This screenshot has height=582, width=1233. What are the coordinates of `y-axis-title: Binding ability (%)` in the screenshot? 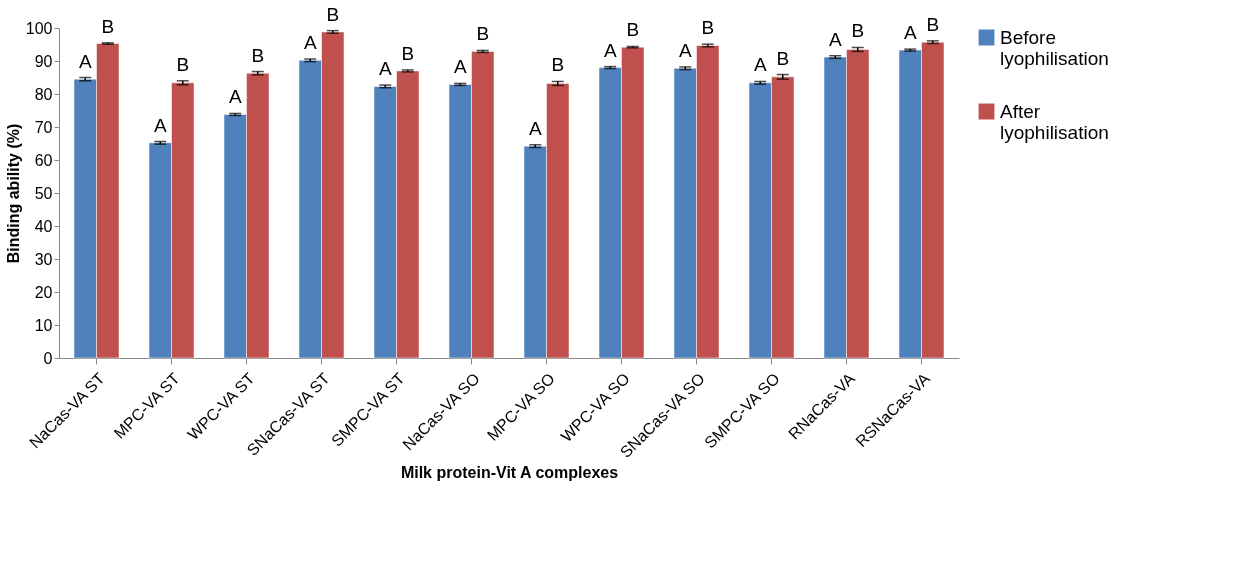 It's located at (13, 193).